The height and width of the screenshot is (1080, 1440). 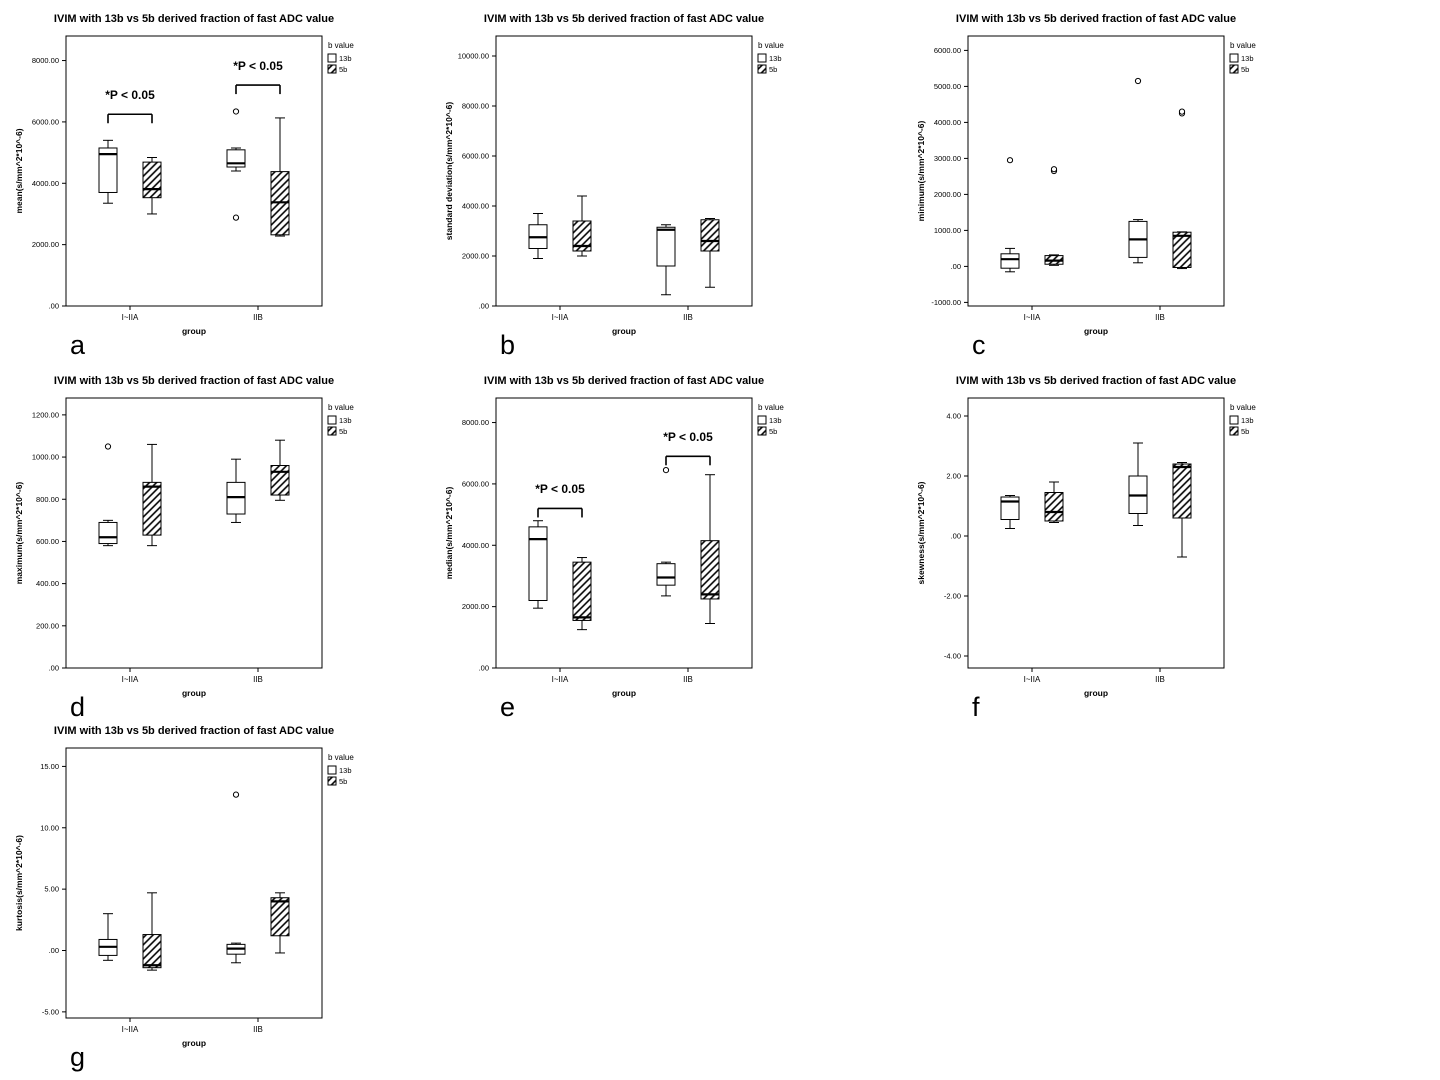 What do you see at coordinates (45, 183) in the screenshot?
I see `y-tick-label: 4000.00` at bounding box center [45, 183].